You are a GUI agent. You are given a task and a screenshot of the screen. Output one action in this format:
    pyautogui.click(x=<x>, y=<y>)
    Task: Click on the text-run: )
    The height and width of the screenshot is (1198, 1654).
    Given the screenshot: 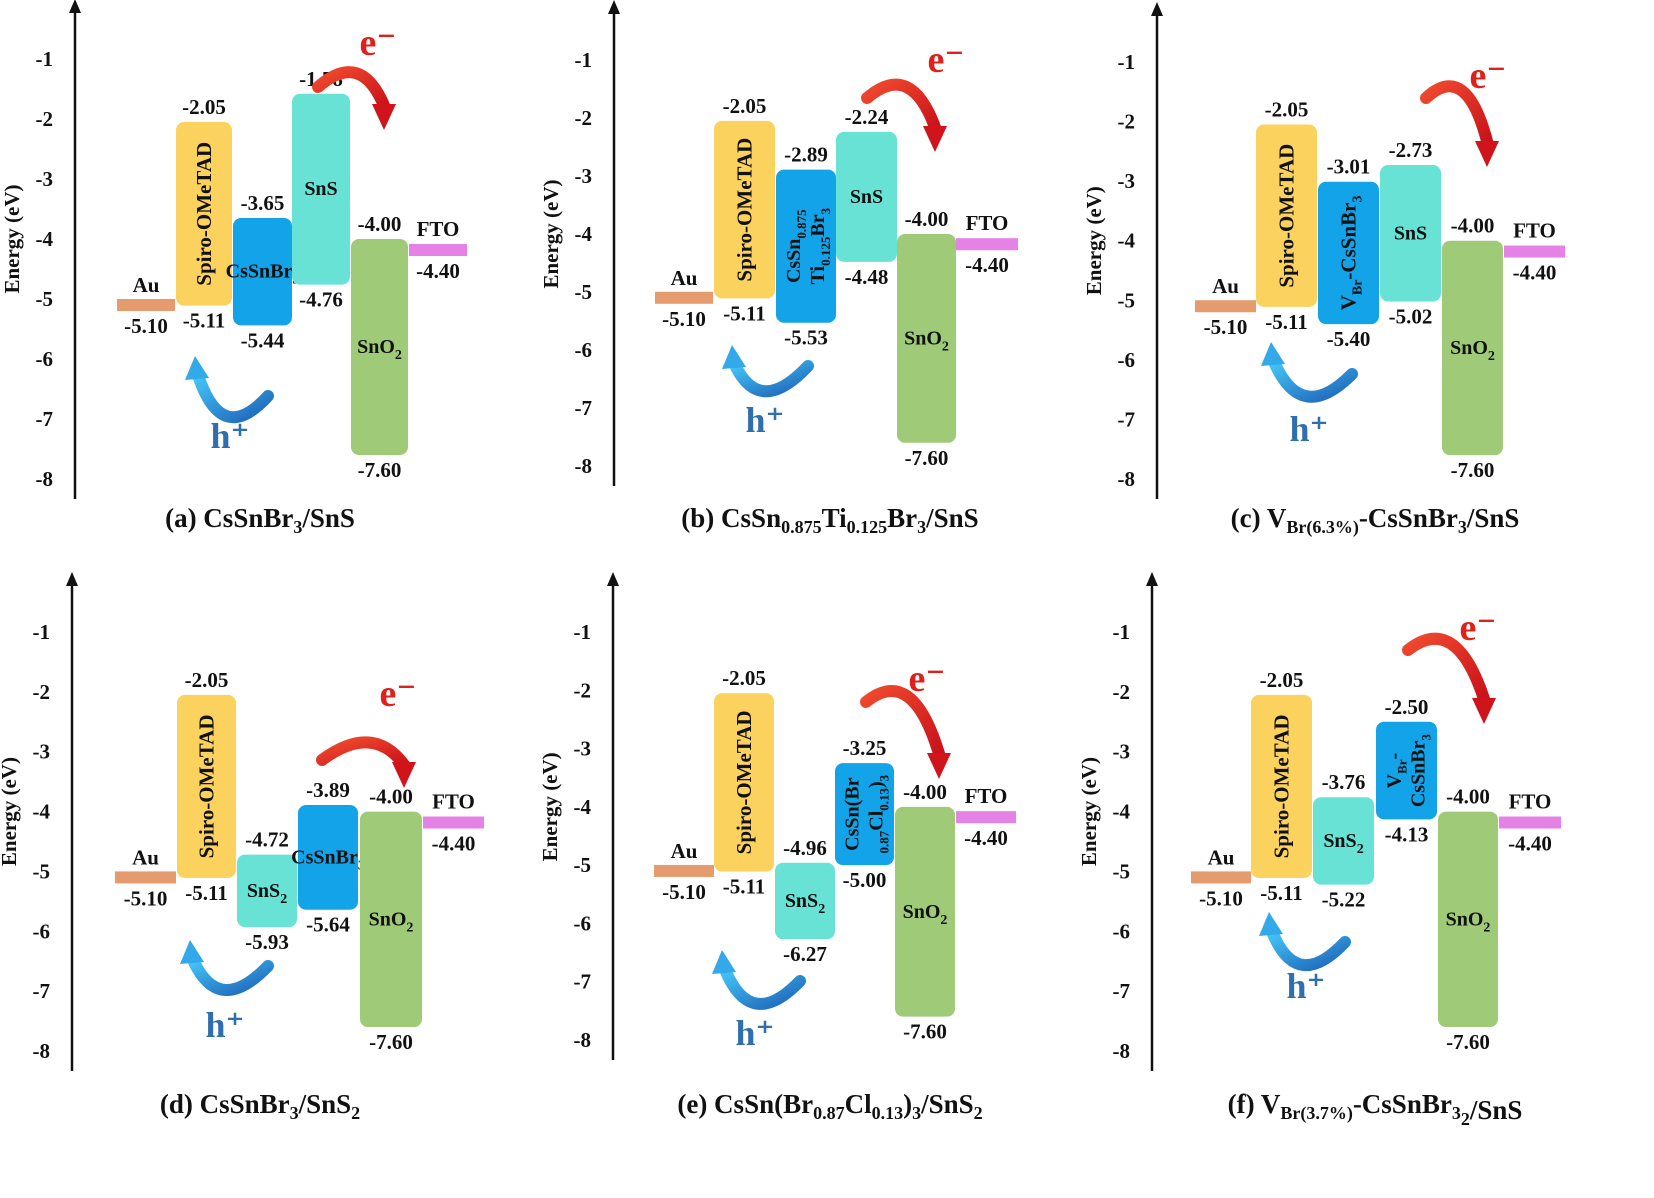 What is the action you would take?
    pyautogui.click(x=907, y=1104)
    